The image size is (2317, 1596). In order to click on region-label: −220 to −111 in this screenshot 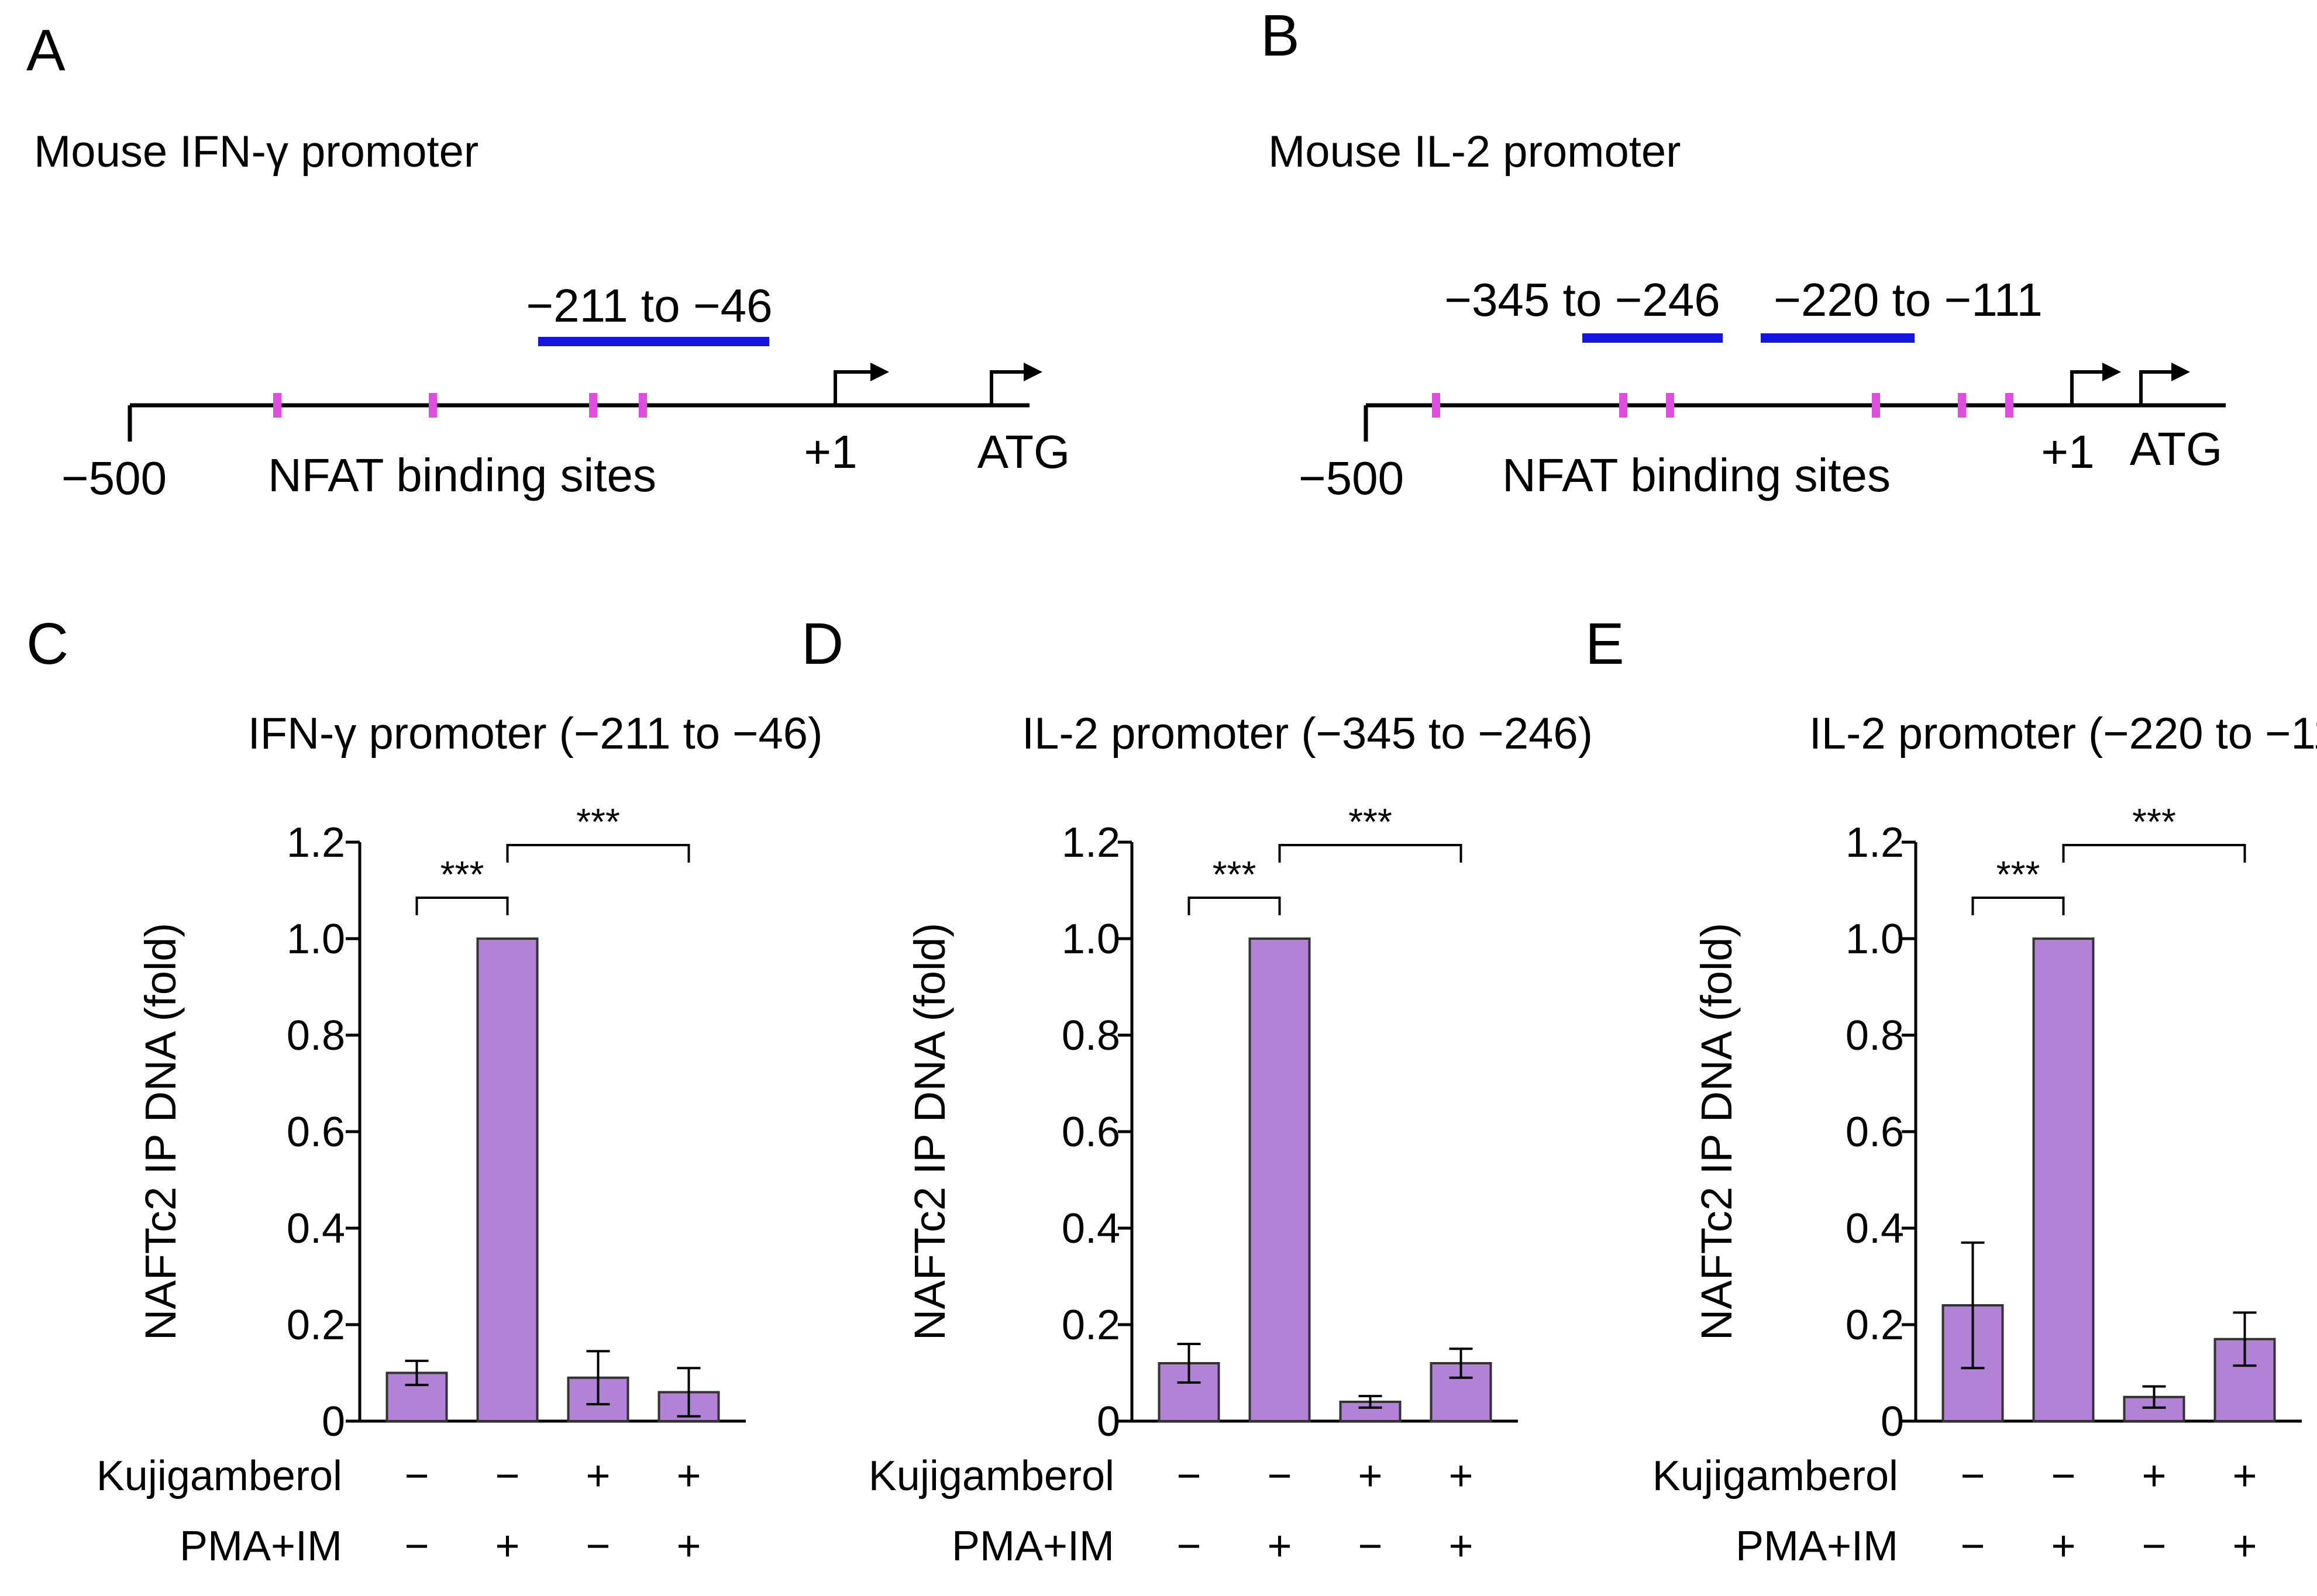, I will do `click(1908, 300)`.